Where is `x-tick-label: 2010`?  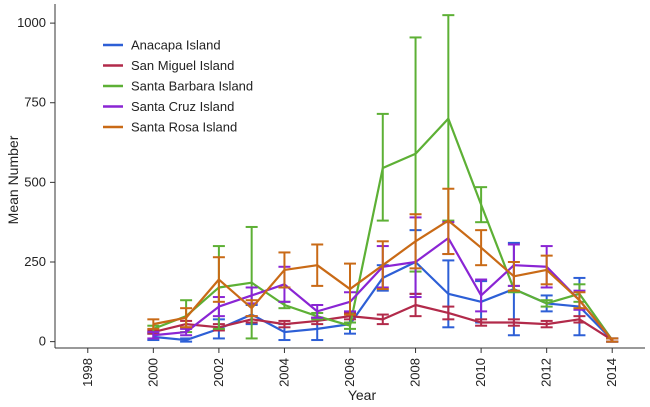 x-tick-label: 2010 is located at coordinates (480, 372).